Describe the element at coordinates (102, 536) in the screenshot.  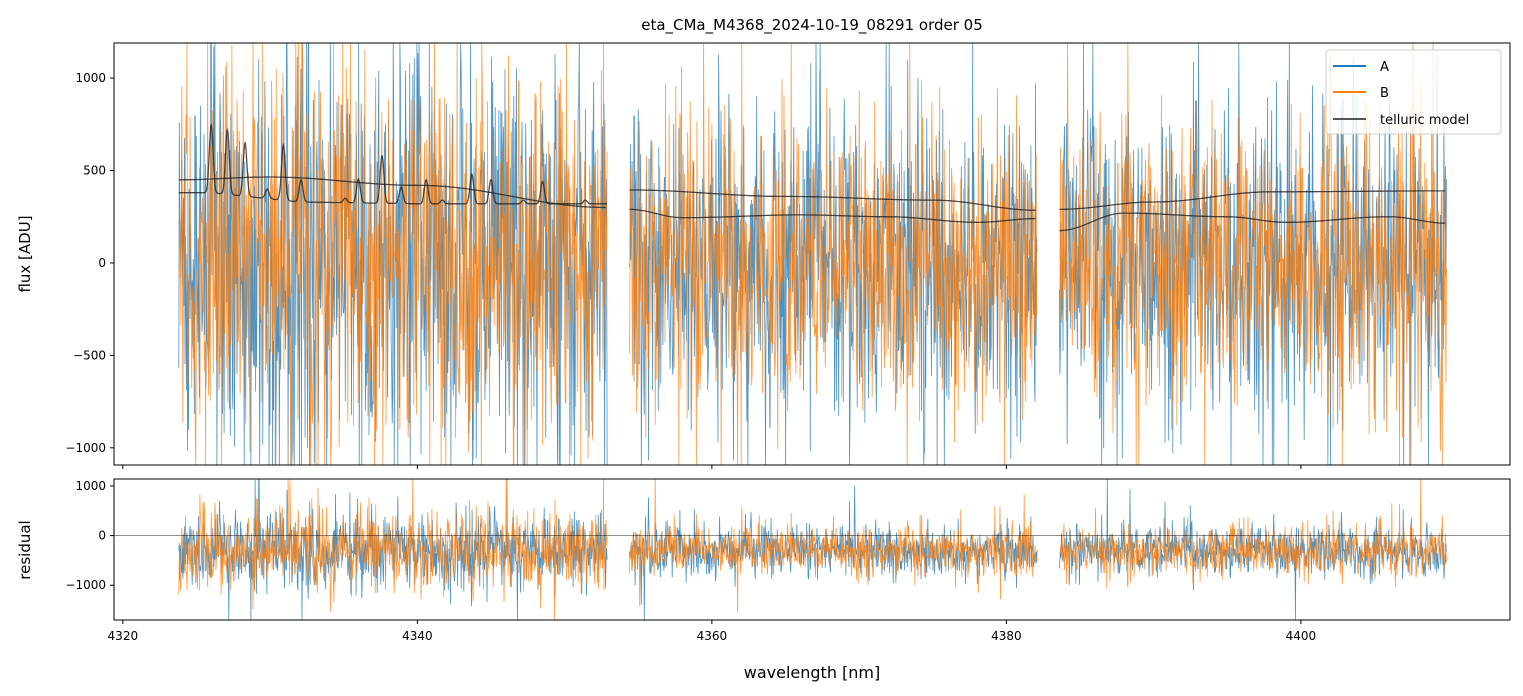
I see `residual-y-tick-label: 0` at that location.